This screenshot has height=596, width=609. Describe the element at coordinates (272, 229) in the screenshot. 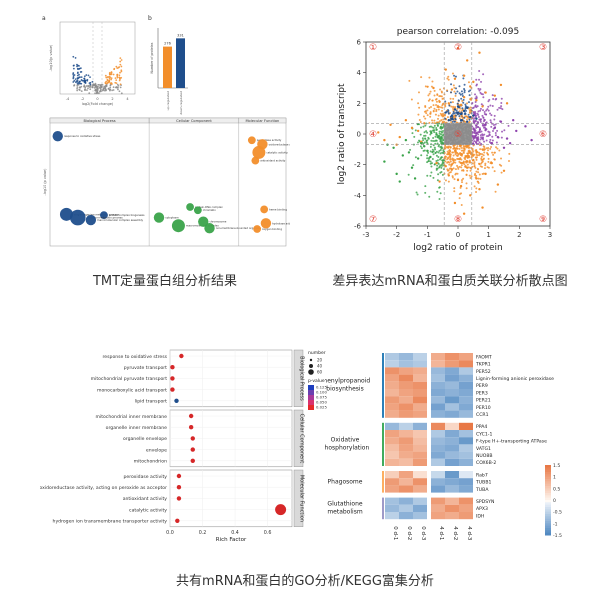

I see `bubble-point-label: oxygen binding` at that location.